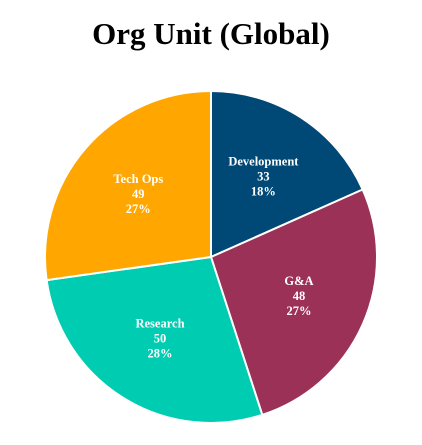  I want to click on slice-percent-ganda: 27%, so click(299, 311).